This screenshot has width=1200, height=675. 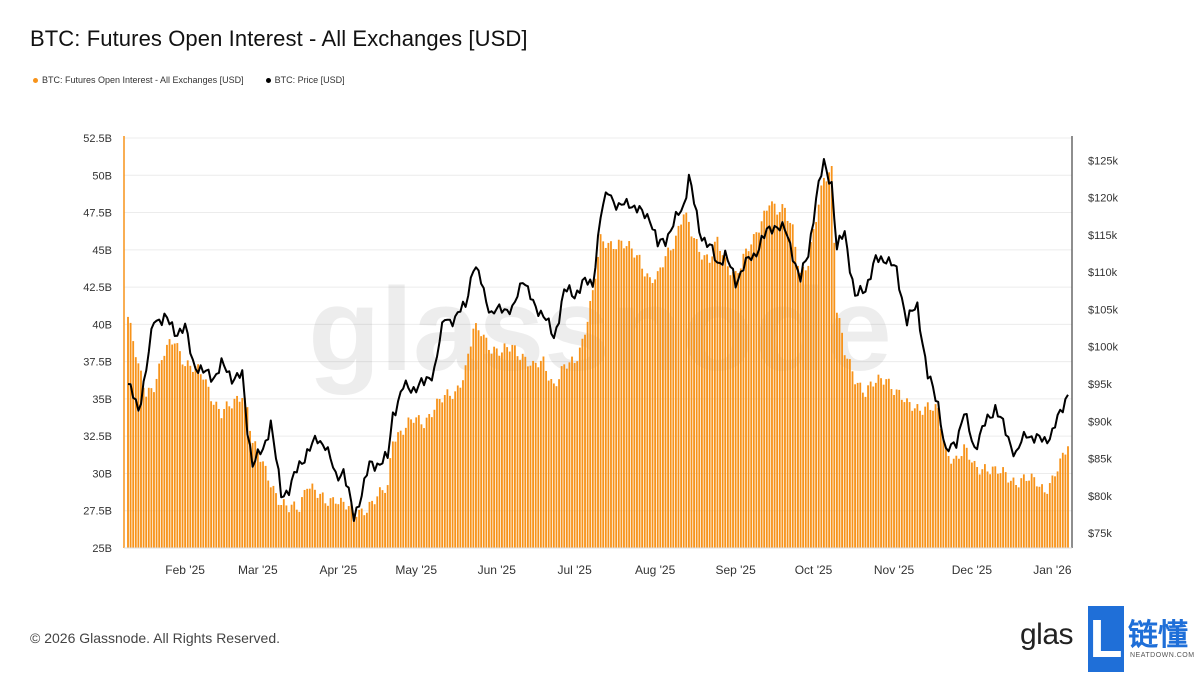 I want to click on left-tick-label: 40B, so click(x=102, y=325).